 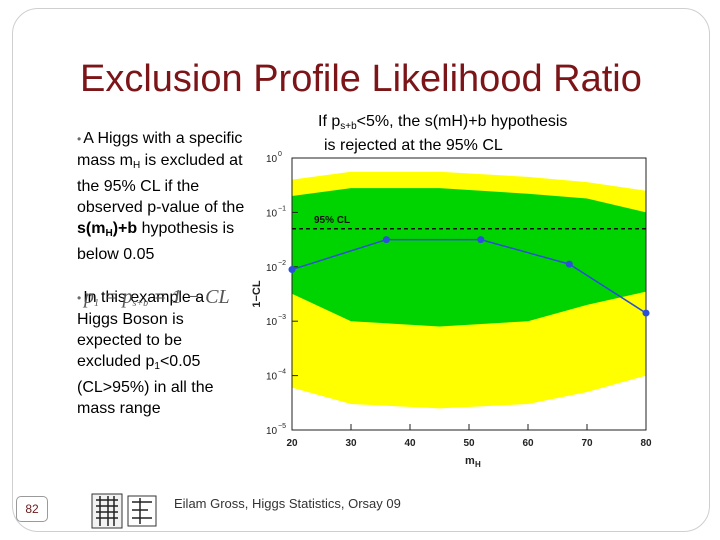 I want to click on x-tick-label: 40, so click(x=410, y=443).